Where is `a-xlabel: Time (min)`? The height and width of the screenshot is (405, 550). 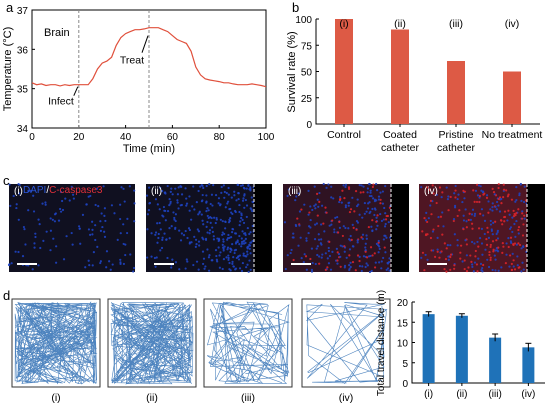 a-xlabel: Time (min) is located at coordinates (149, 149).